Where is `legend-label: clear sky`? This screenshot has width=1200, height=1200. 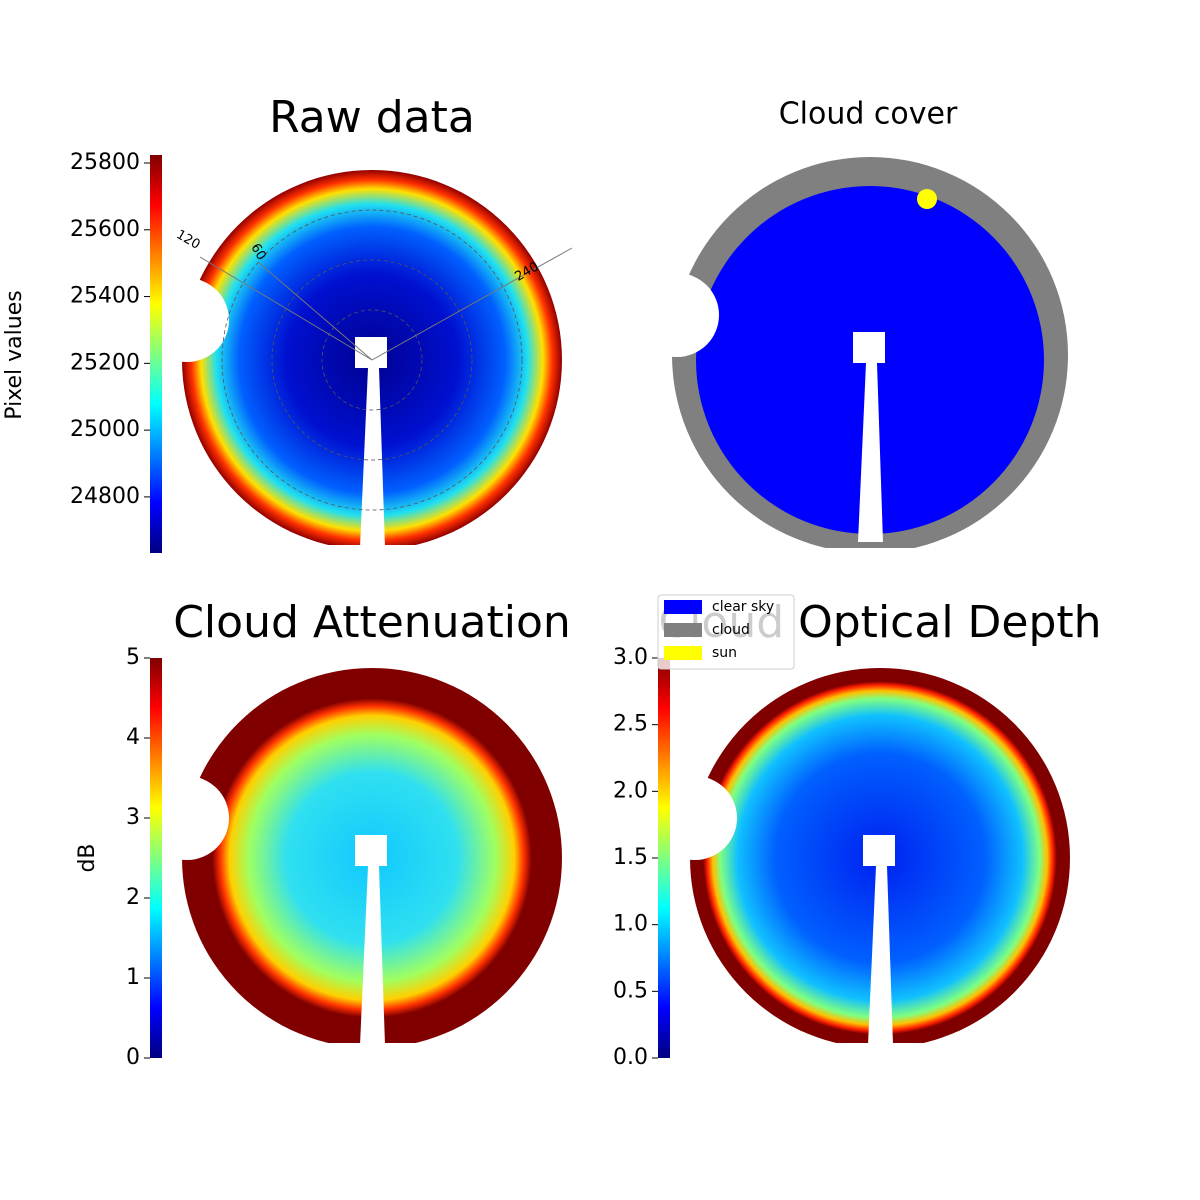
legend-label: clear sky is located at coordinates (743, 607).